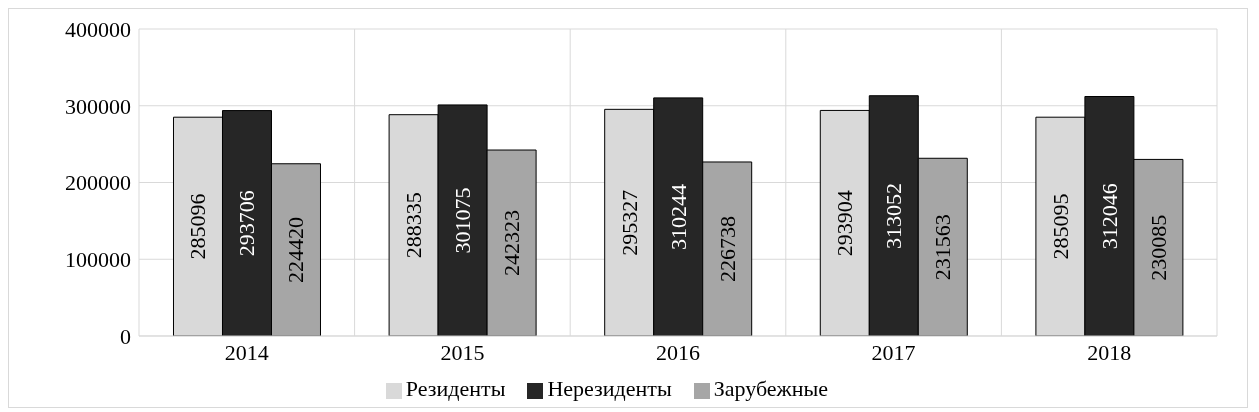  What do you see at coordinates (1109, 352) in the screenshot?
I see `x-tick-label: 2018` at bounding box center [1109, 352].